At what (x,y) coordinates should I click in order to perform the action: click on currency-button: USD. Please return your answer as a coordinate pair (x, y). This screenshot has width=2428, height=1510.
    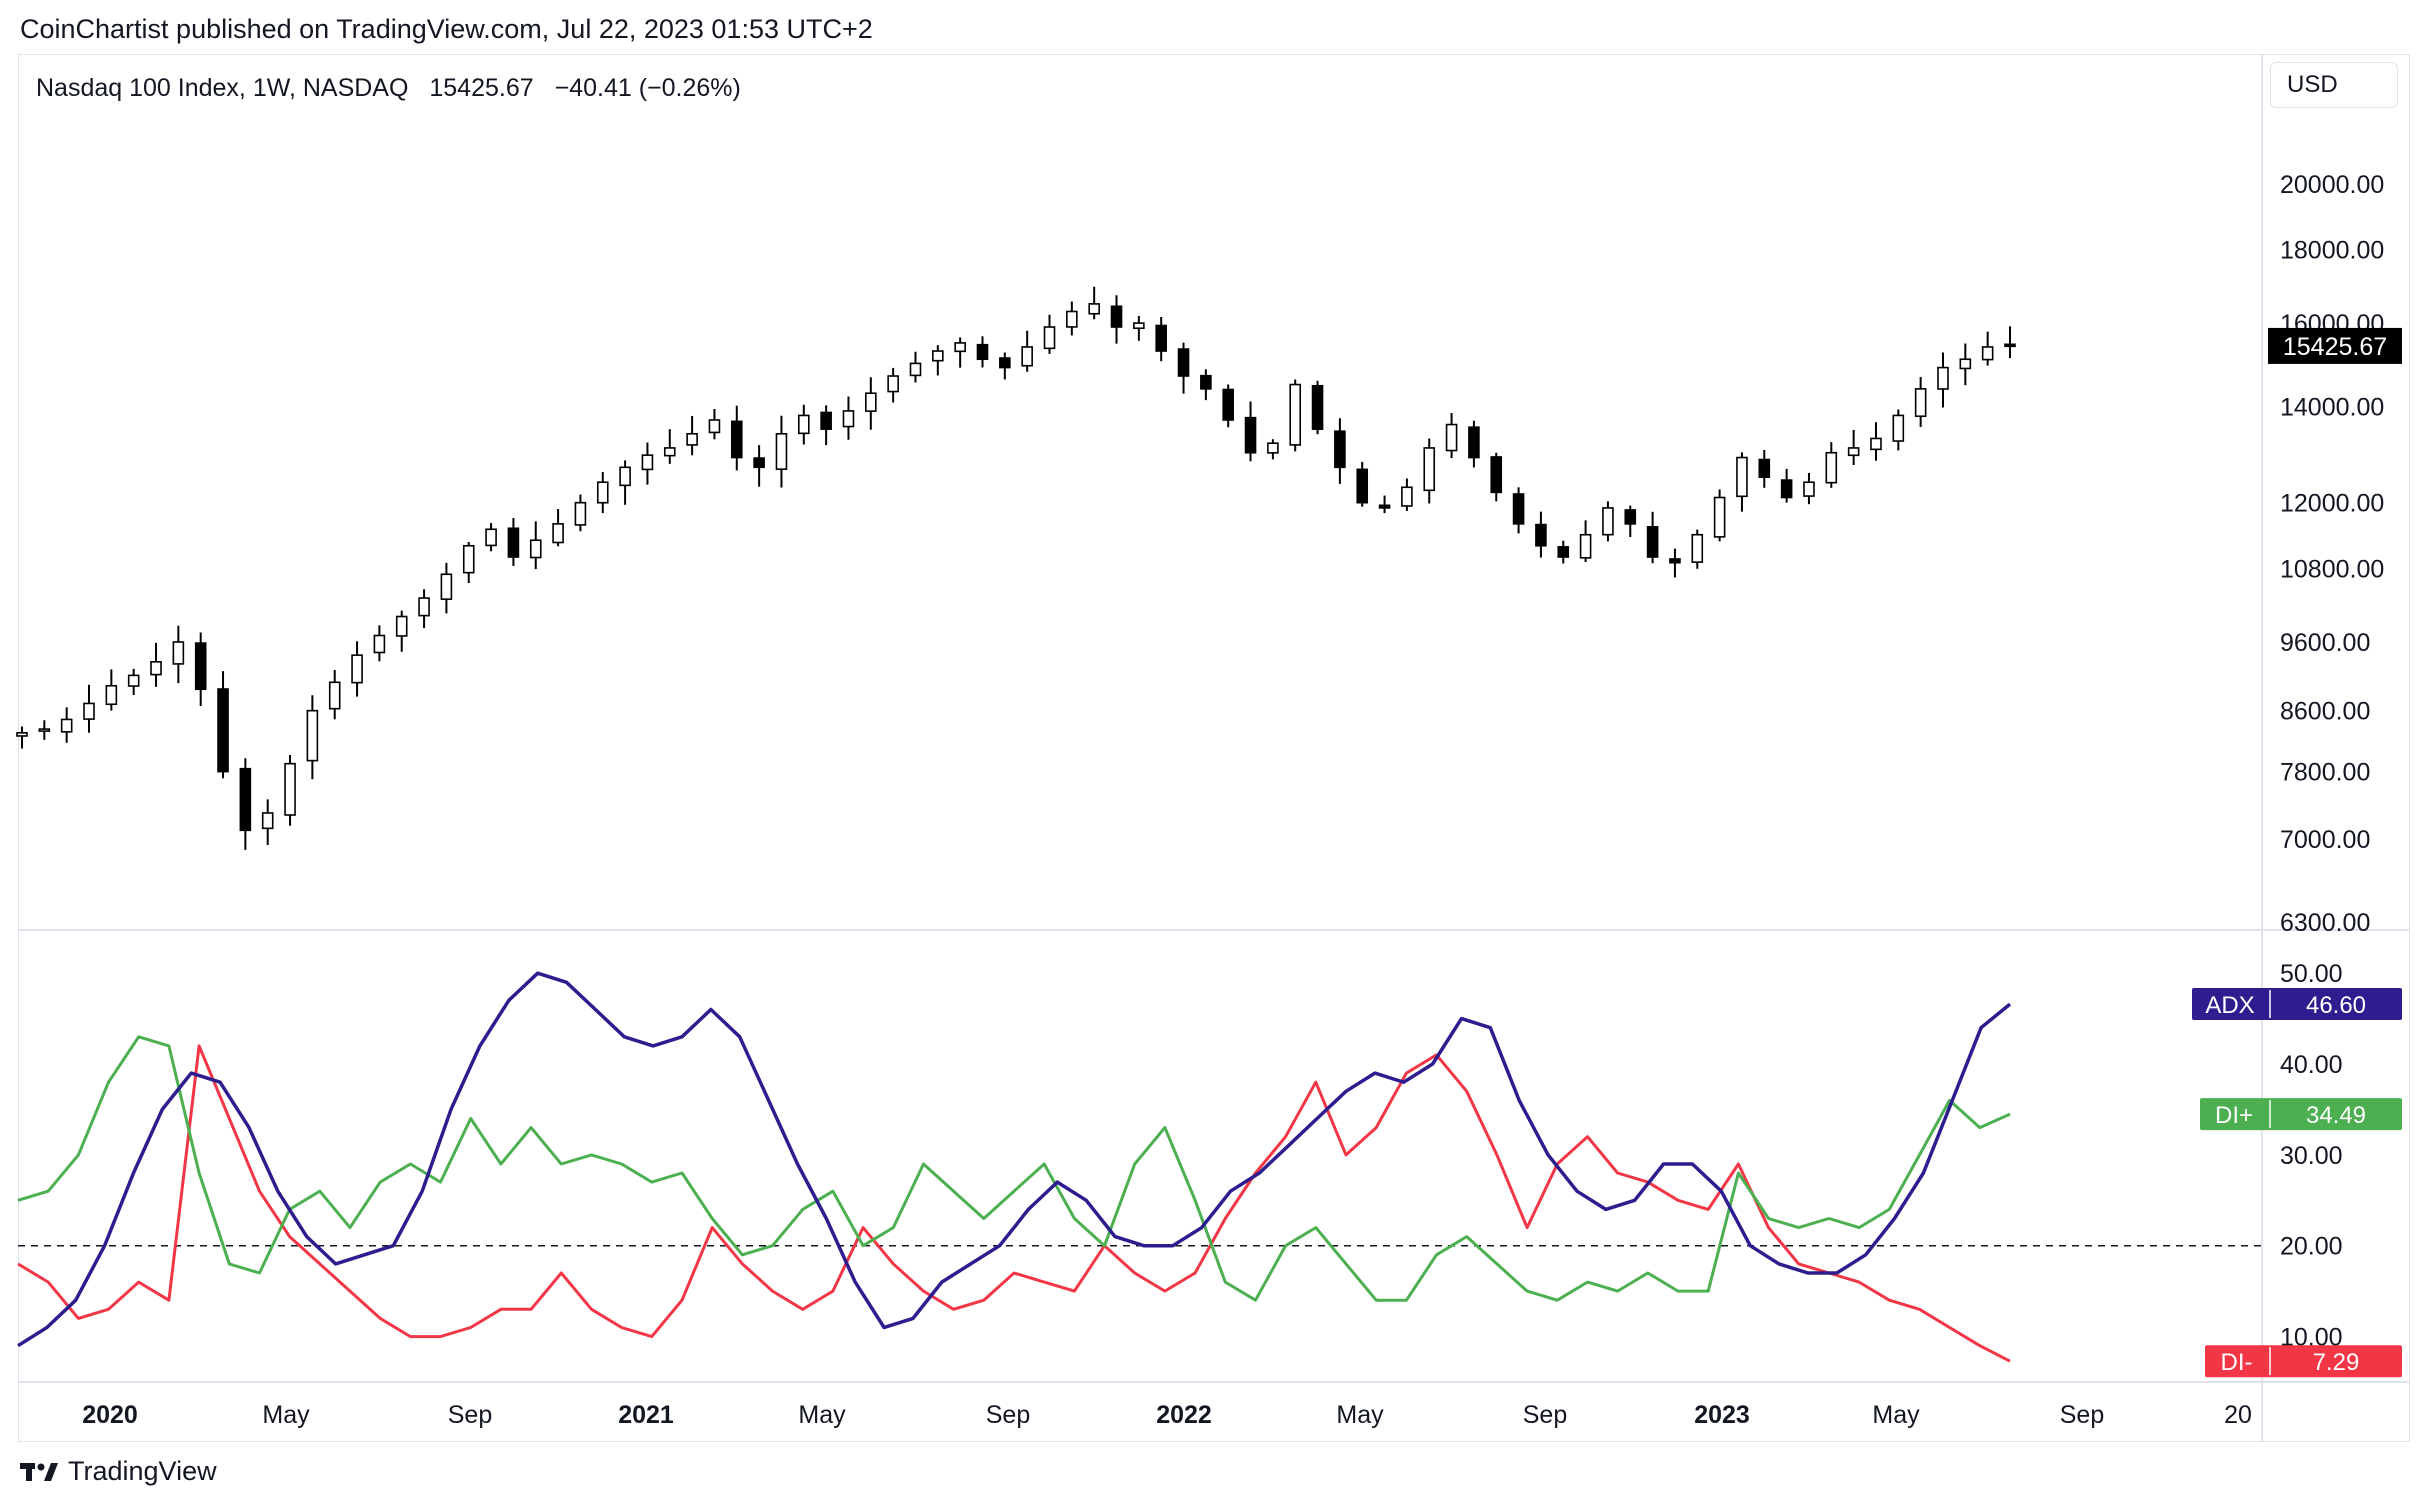
    Looking at the image, I should click on (2334, 85).